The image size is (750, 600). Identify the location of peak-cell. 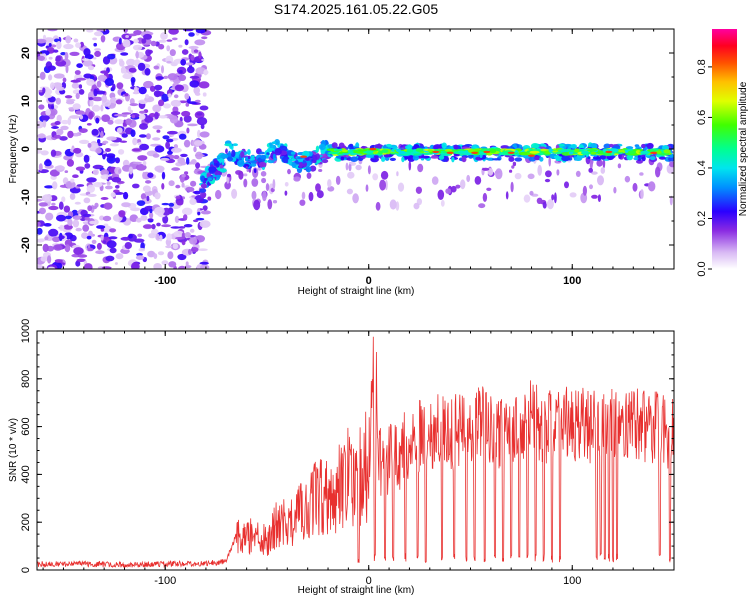
(450, 152).